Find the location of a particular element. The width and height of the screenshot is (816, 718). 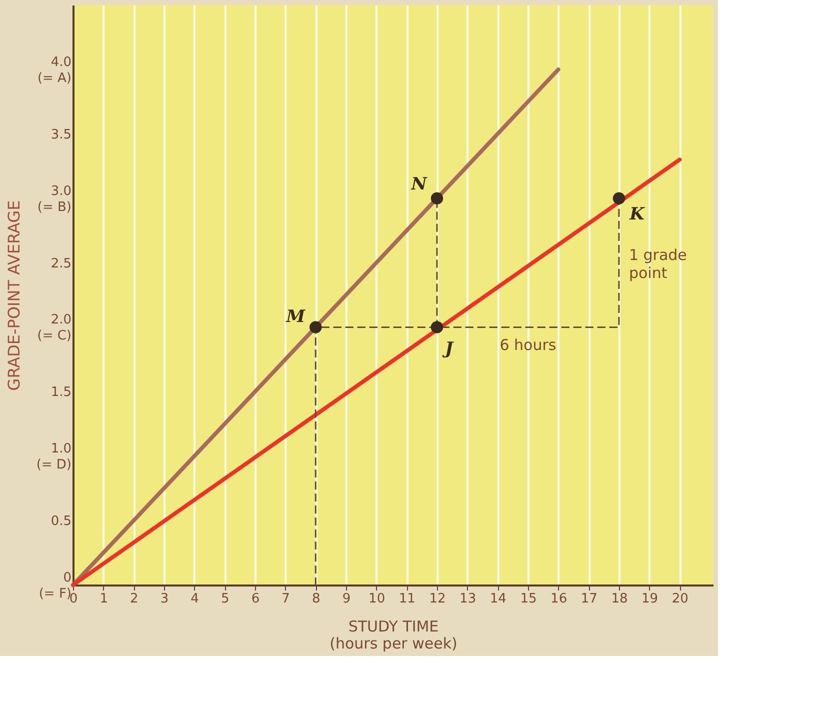

annotation: J is located at coordinates (448, 349).